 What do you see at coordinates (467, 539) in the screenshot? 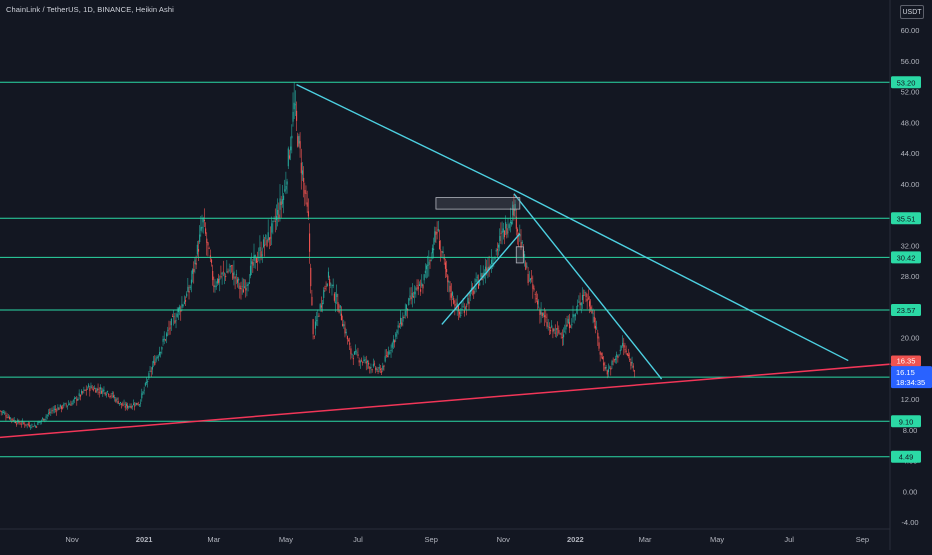
I see `time-axis: Nov 2021 Mar May Jul Sep Nov 2022 Mar May Jul Sep` at bounding box center [467, 539].